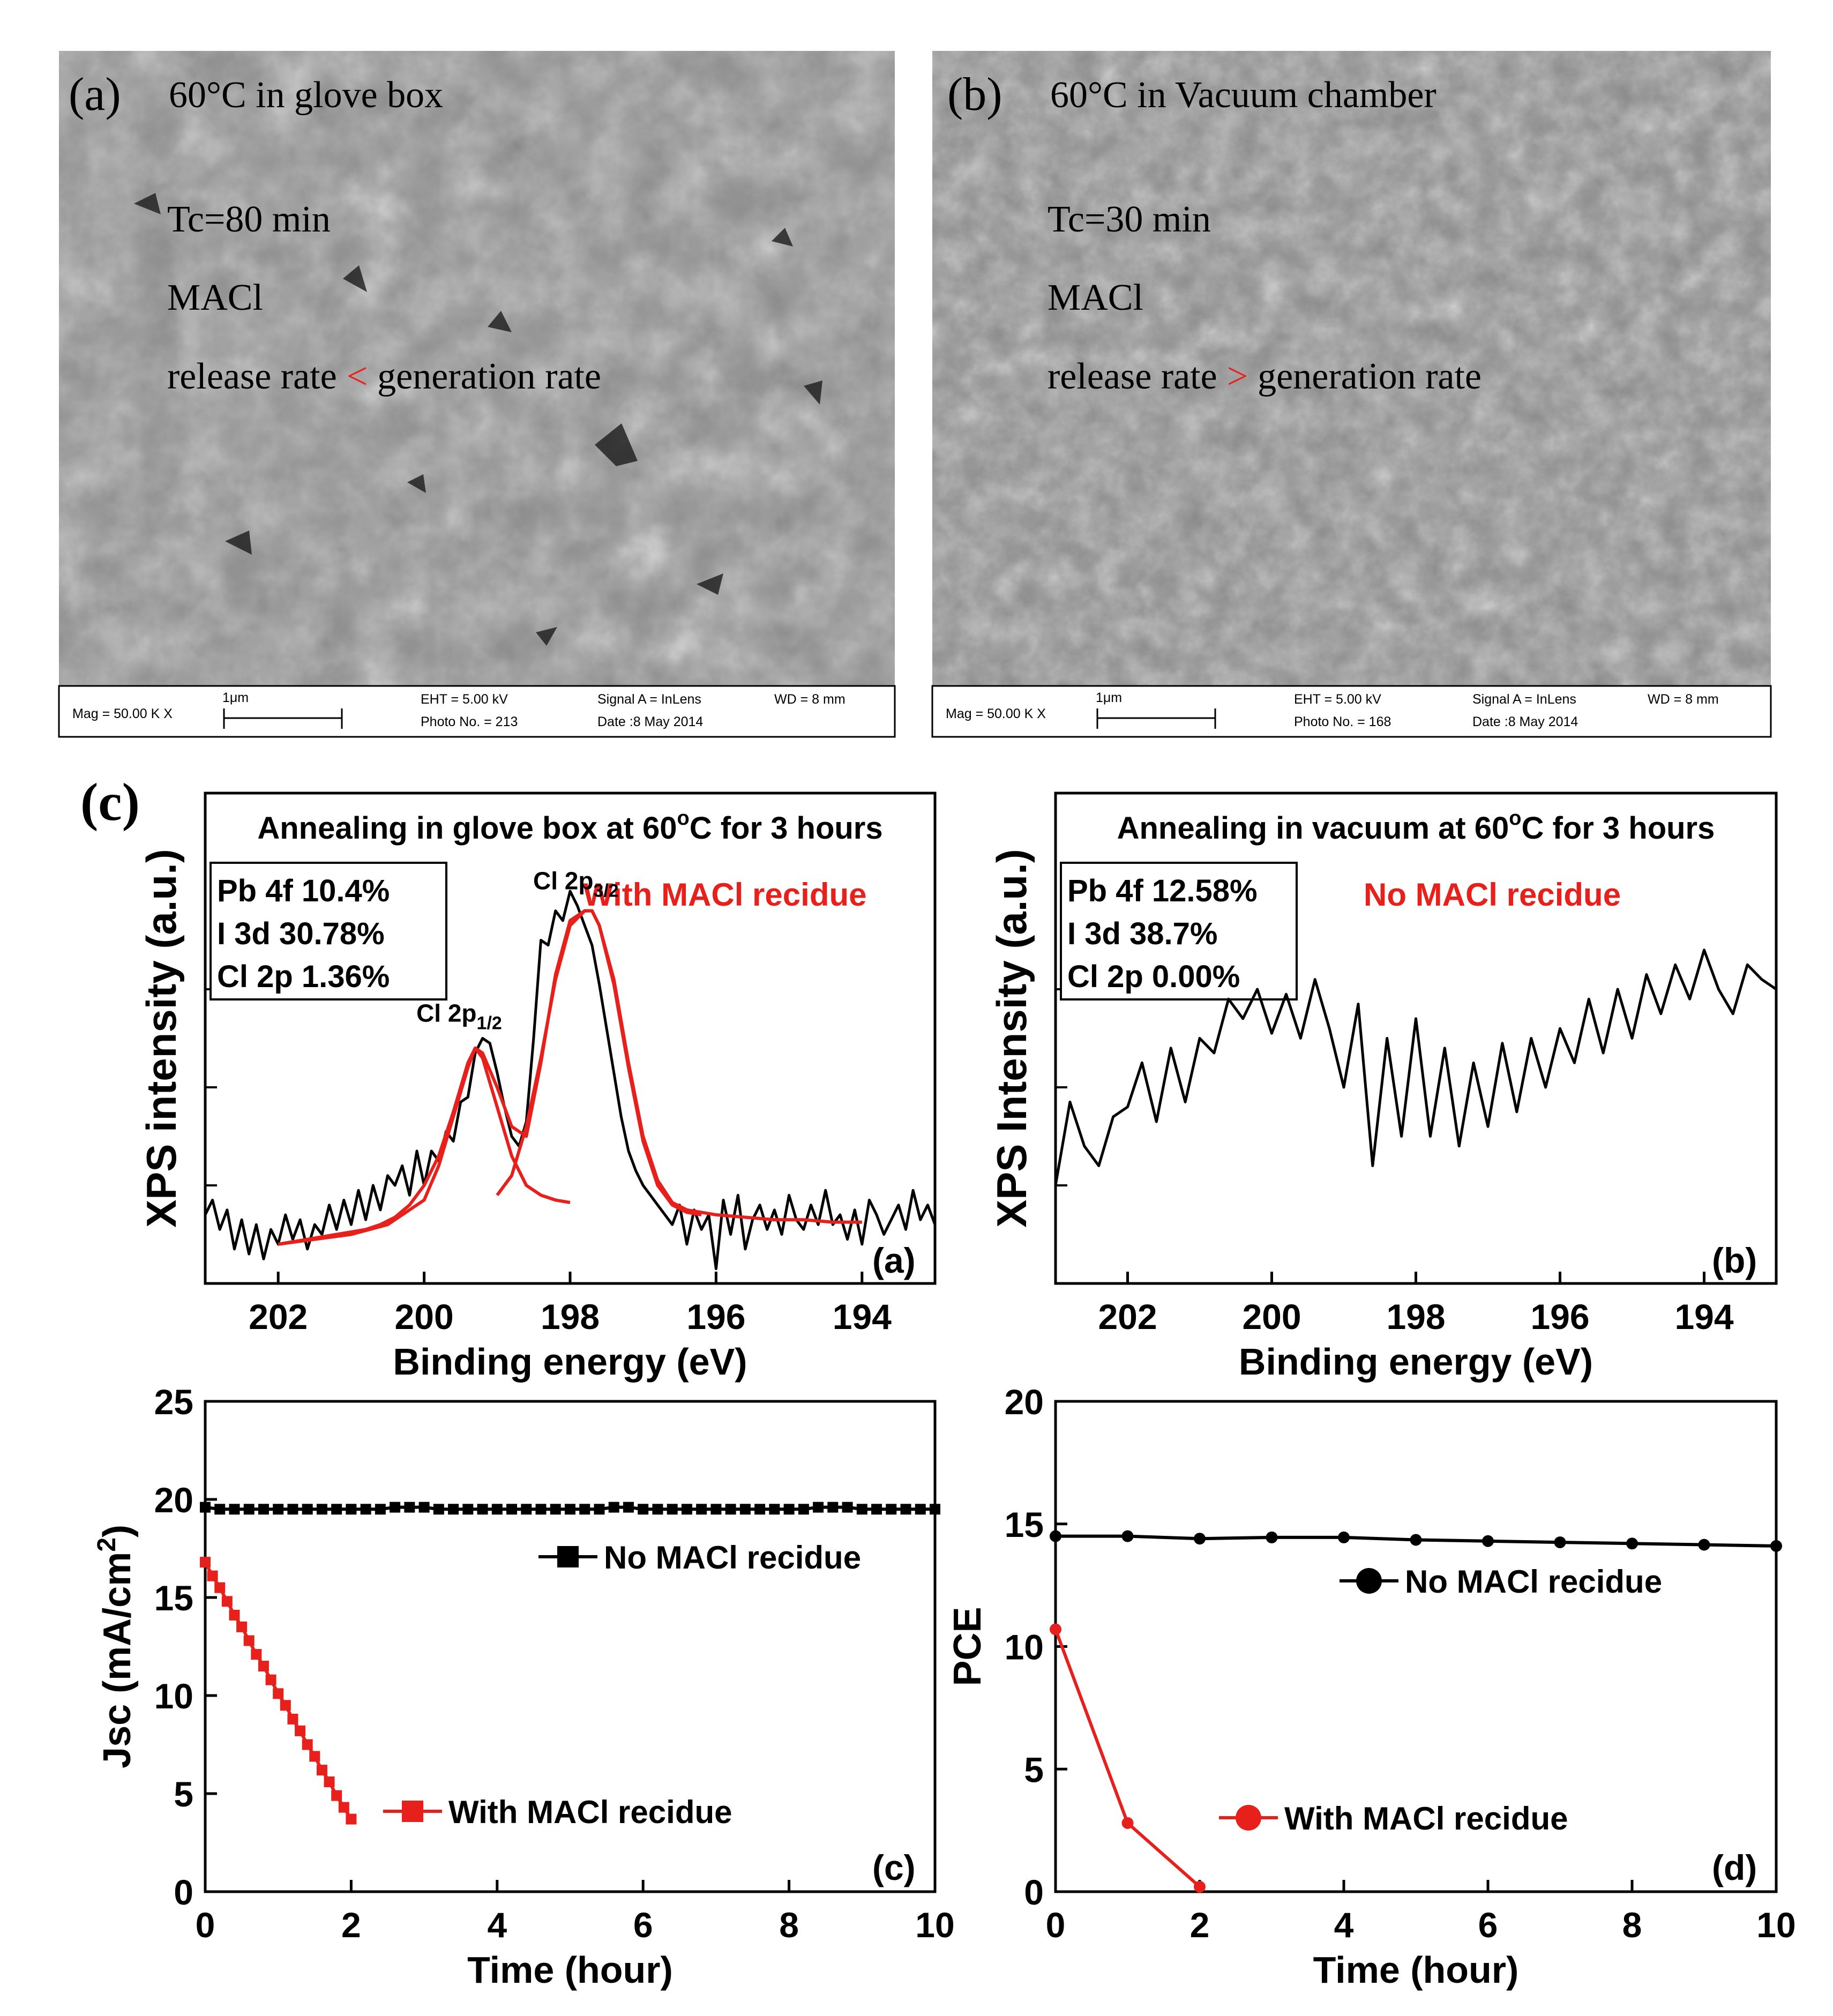 The image size is (1833, 2016). Describe the element at coordinates (599, 1062) in the screenshot. I see `chart-0-series-3-line` at that location.